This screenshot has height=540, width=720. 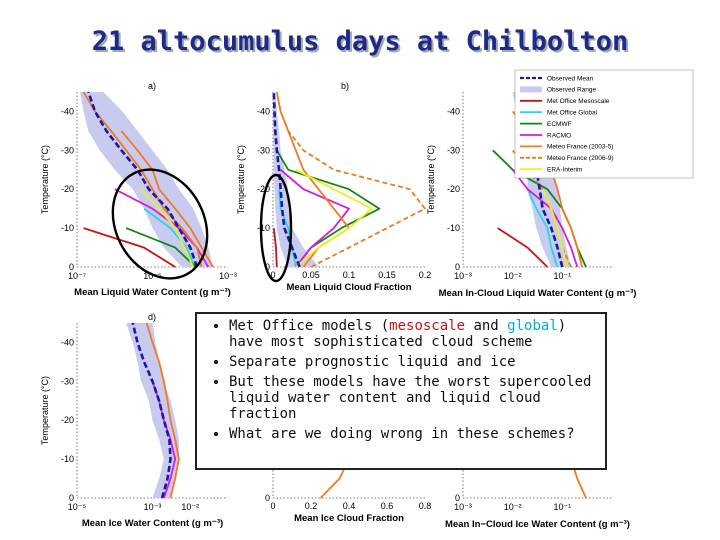 I want to click on x-tick-label: 0.4, so click(x=349, y=506).